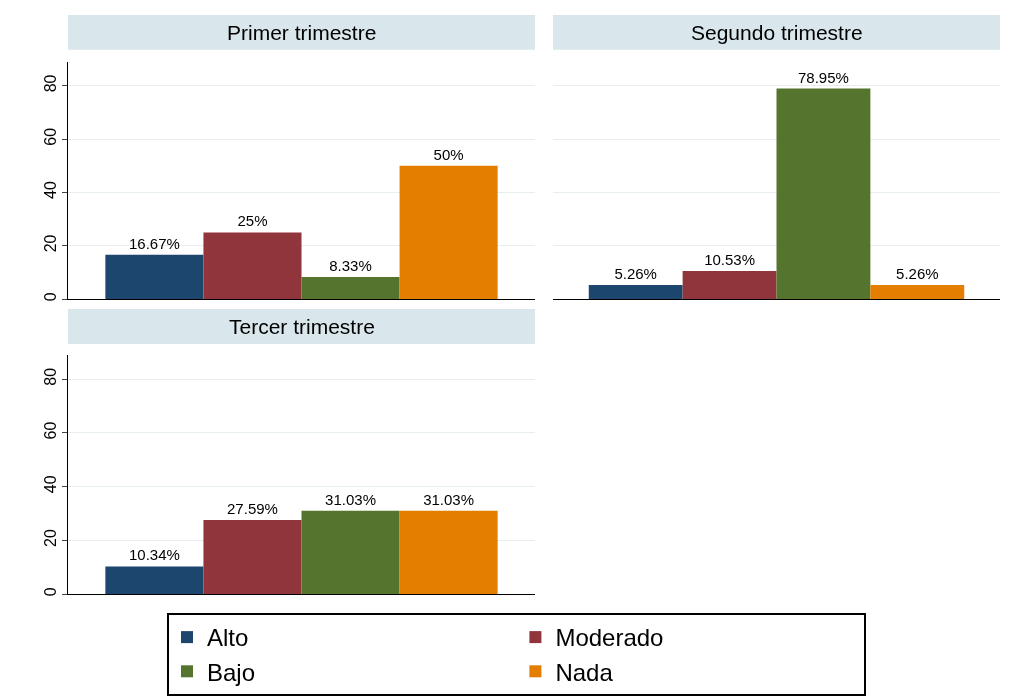 This screenshot has width=1010, height=698. What do you see at coordinates (154, 243) in the screenshot?
I see `data-label: 16.67%` at bounding box center [154, 243].